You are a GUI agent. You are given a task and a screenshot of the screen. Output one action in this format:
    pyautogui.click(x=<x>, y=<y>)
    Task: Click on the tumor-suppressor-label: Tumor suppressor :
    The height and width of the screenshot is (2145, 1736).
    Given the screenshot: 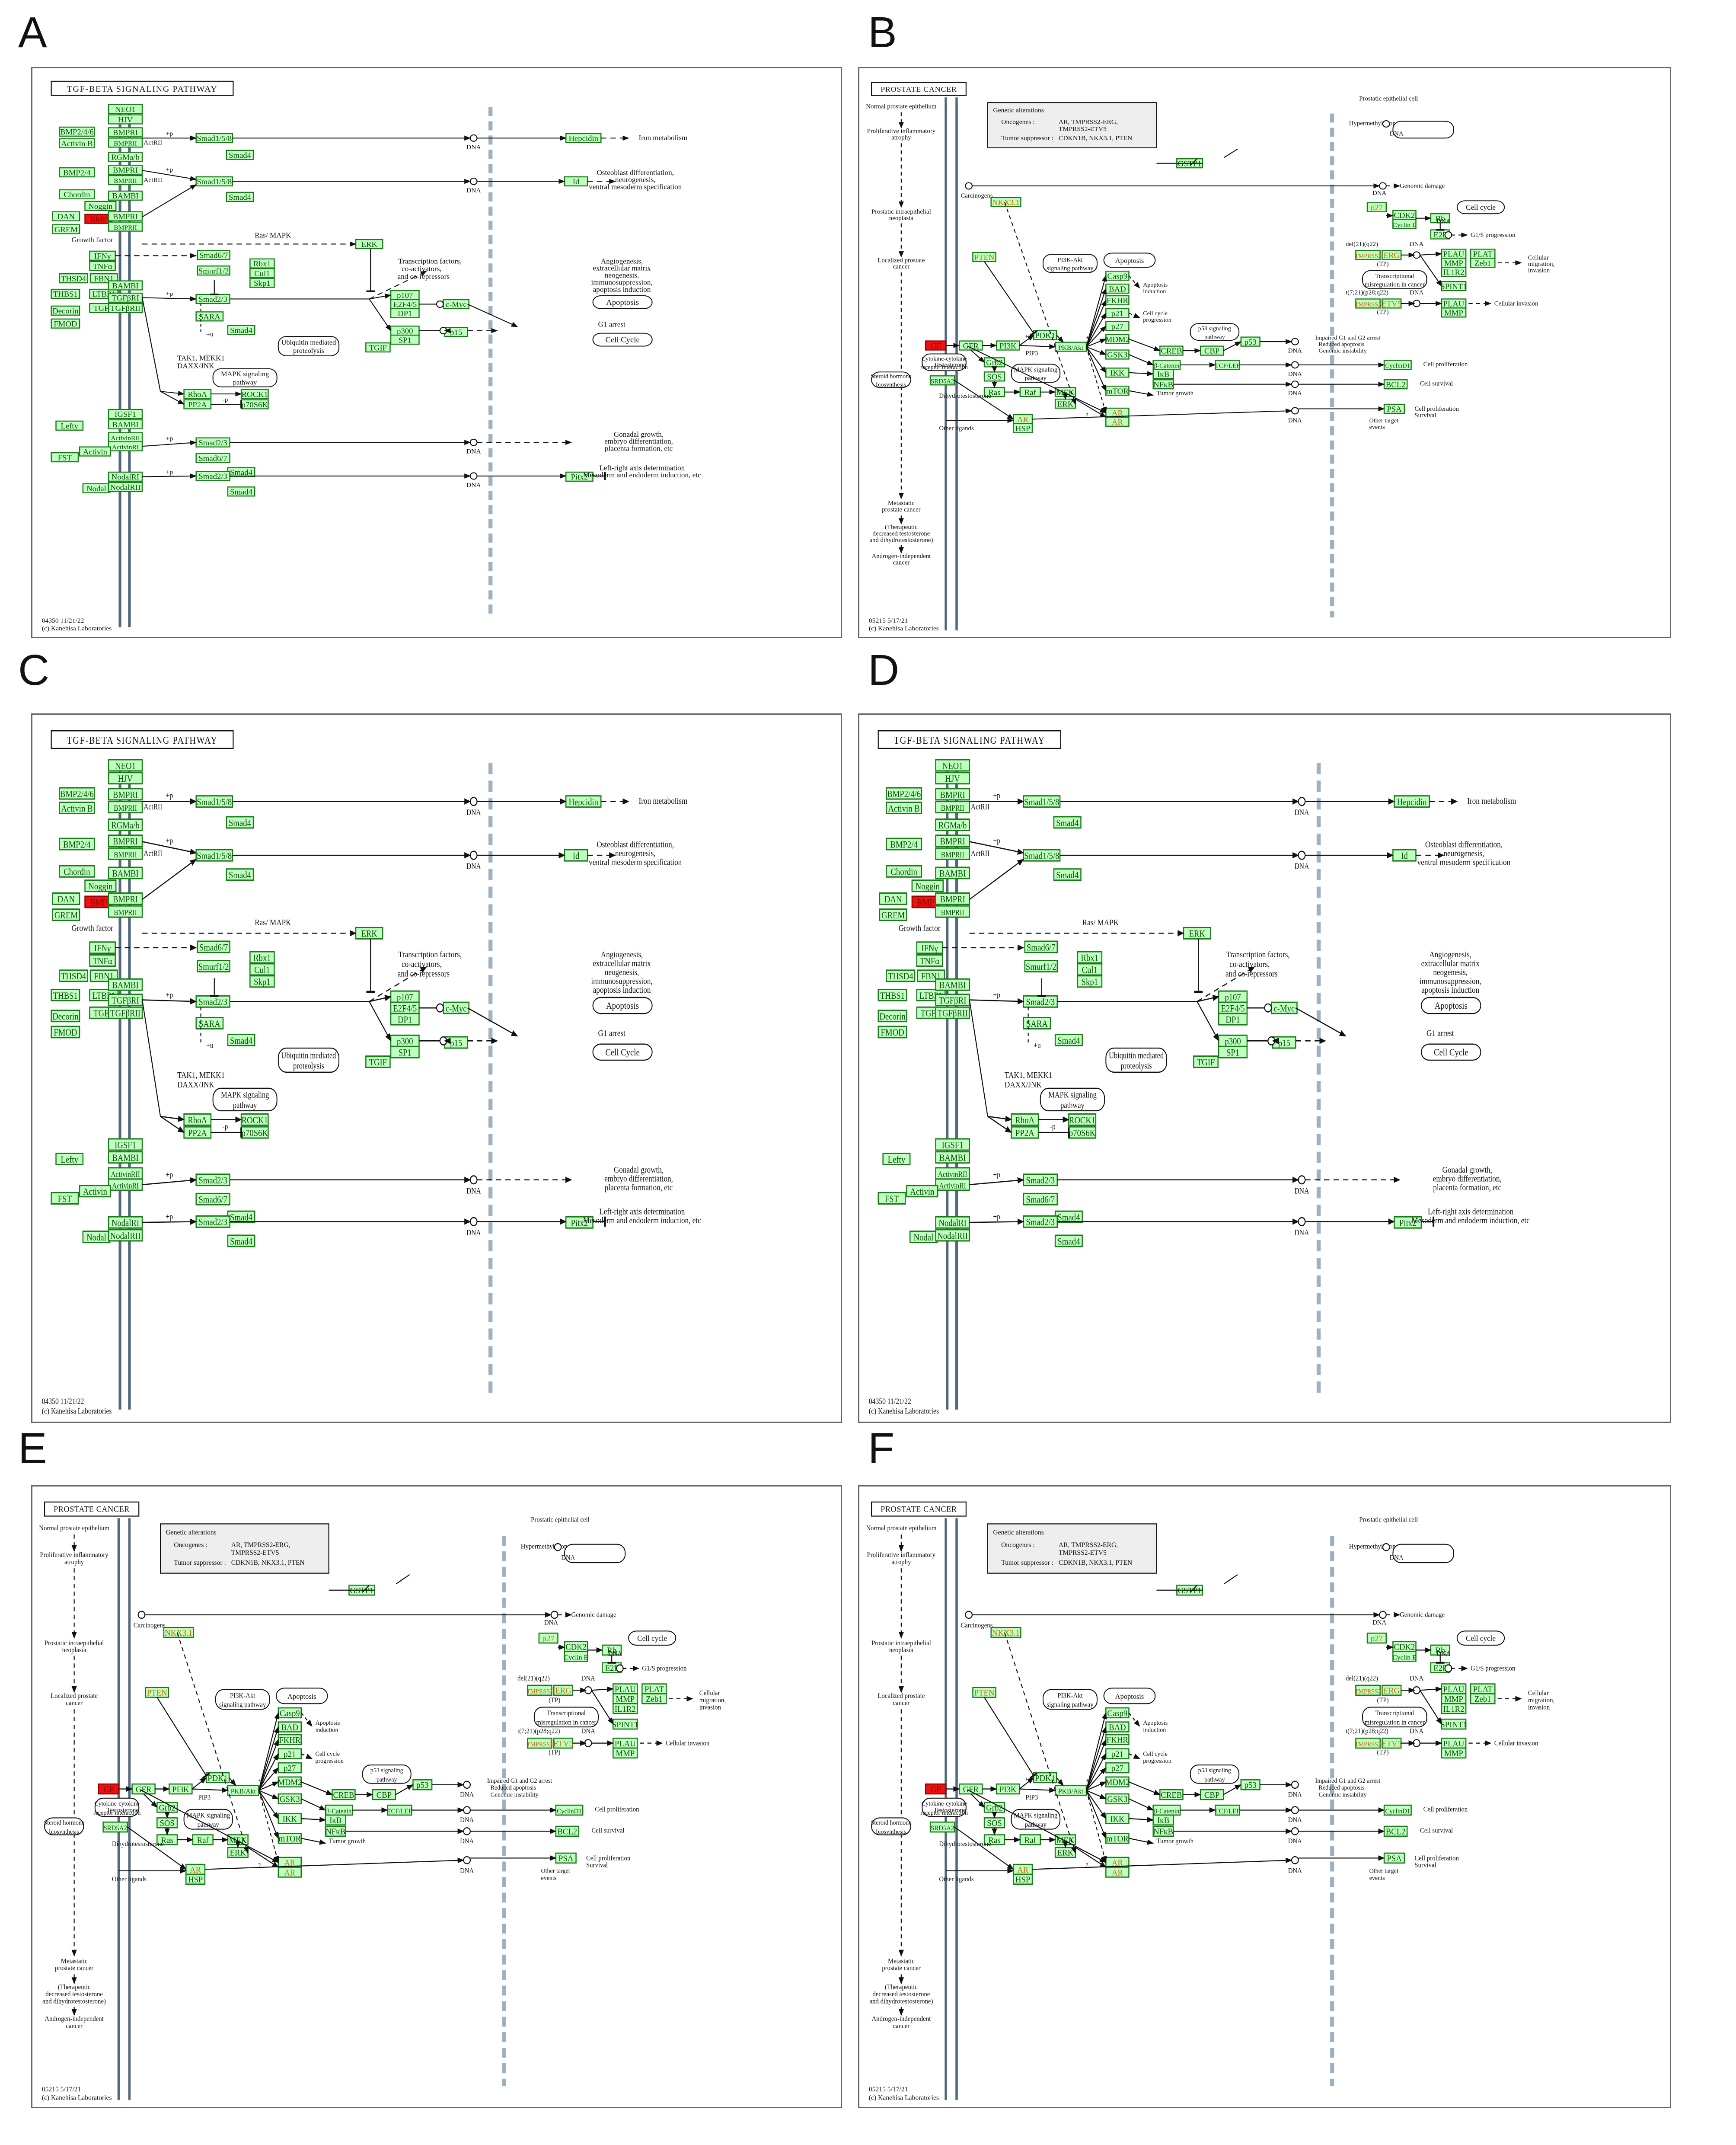 What is the action you would take?
    pyautogui.click(x=1027, y=1563)
    